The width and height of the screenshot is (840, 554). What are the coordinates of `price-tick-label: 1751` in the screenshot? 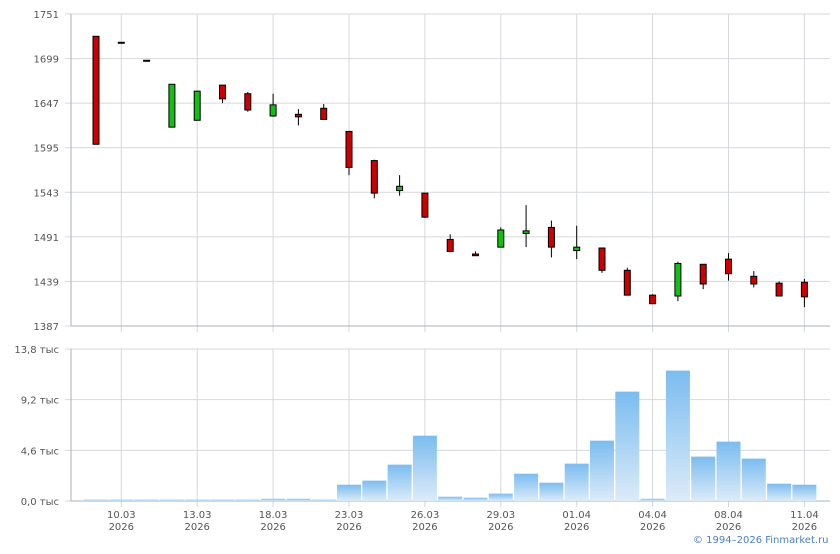 It's located at (46, 15).